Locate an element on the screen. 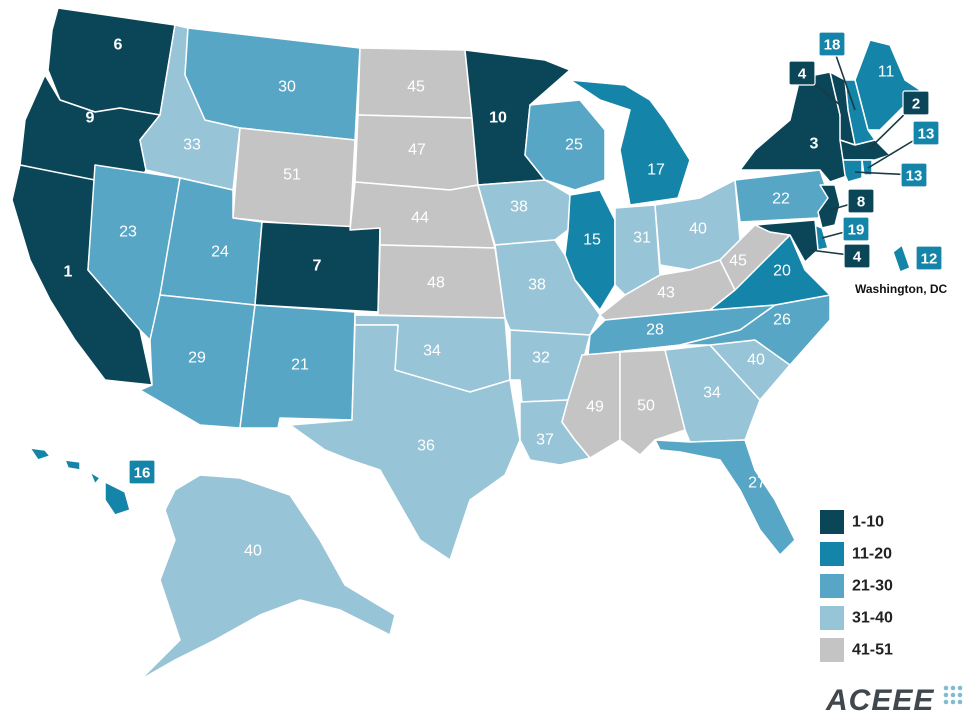  state-FL is located at coordinates (725, 497).